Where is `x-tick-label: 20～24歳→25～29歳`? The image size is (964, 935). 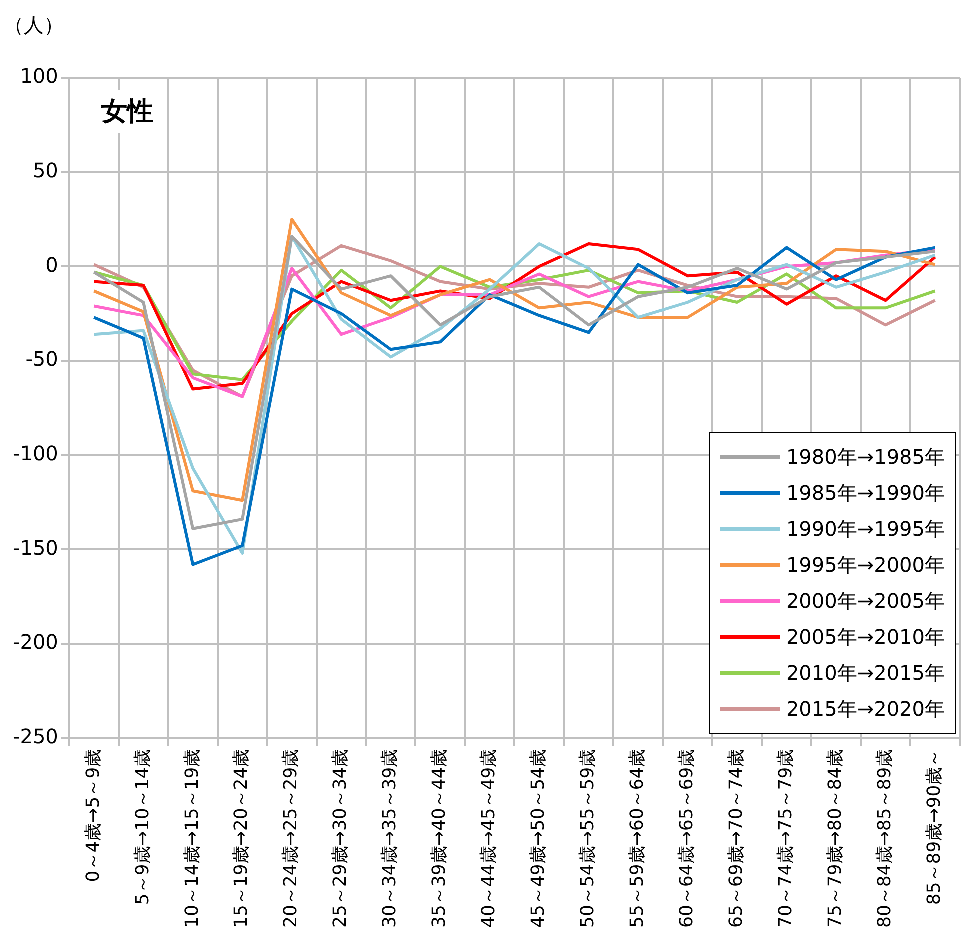 x-tick-label: 20～24歳→25～29歳 is located at coordinates (291, 838).